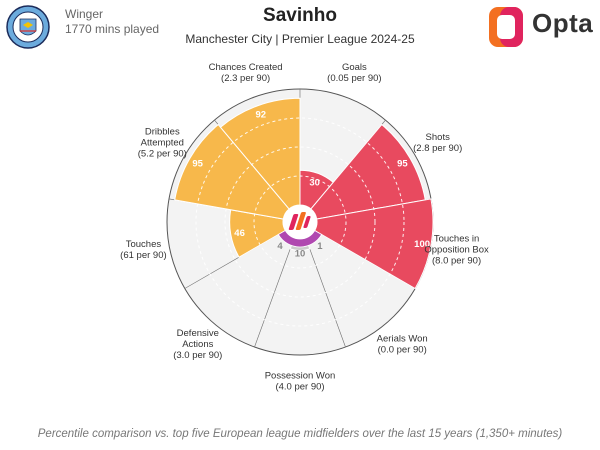 The height and width of the screenshot is (450, 600). I want to click on value-label-possession-won: 10, so click(300, 254).